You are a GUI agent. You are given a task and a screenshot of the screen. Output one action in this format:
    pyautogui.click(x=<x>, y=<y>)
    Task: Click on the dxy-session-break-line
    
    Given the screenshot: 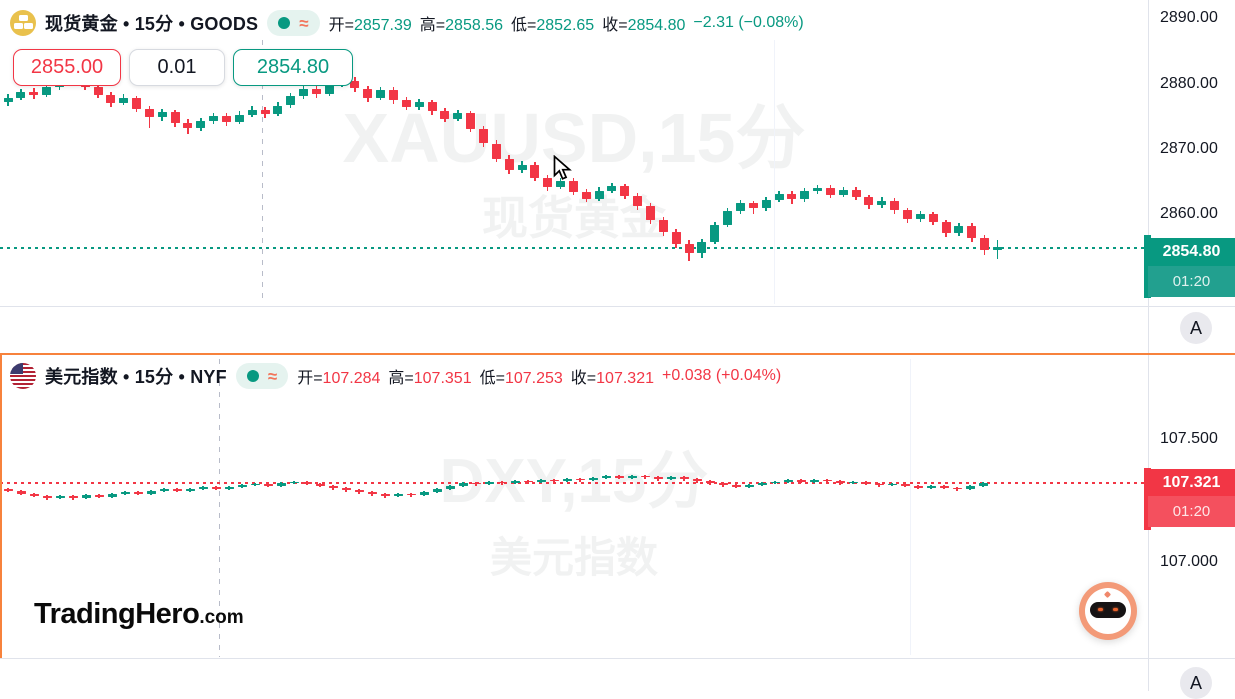 What is the action you would take?
    pyautogui.click(x=219, y=508)
    